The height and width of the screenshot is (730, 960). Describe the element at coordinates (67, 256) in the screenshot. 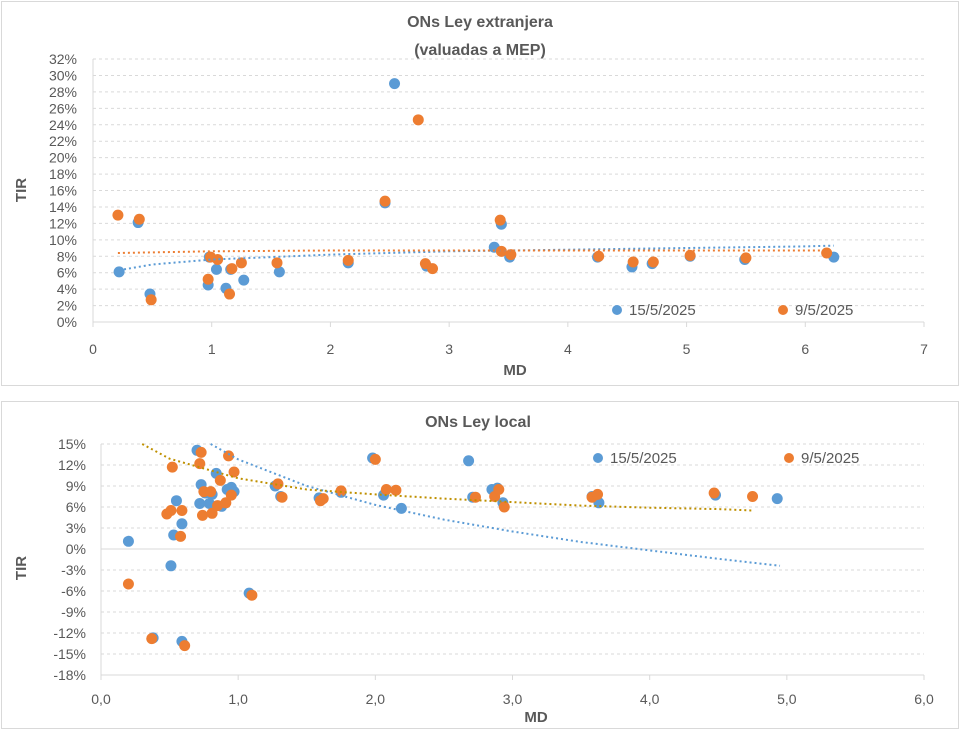

I see `y-tick-label: 8%` at that location.